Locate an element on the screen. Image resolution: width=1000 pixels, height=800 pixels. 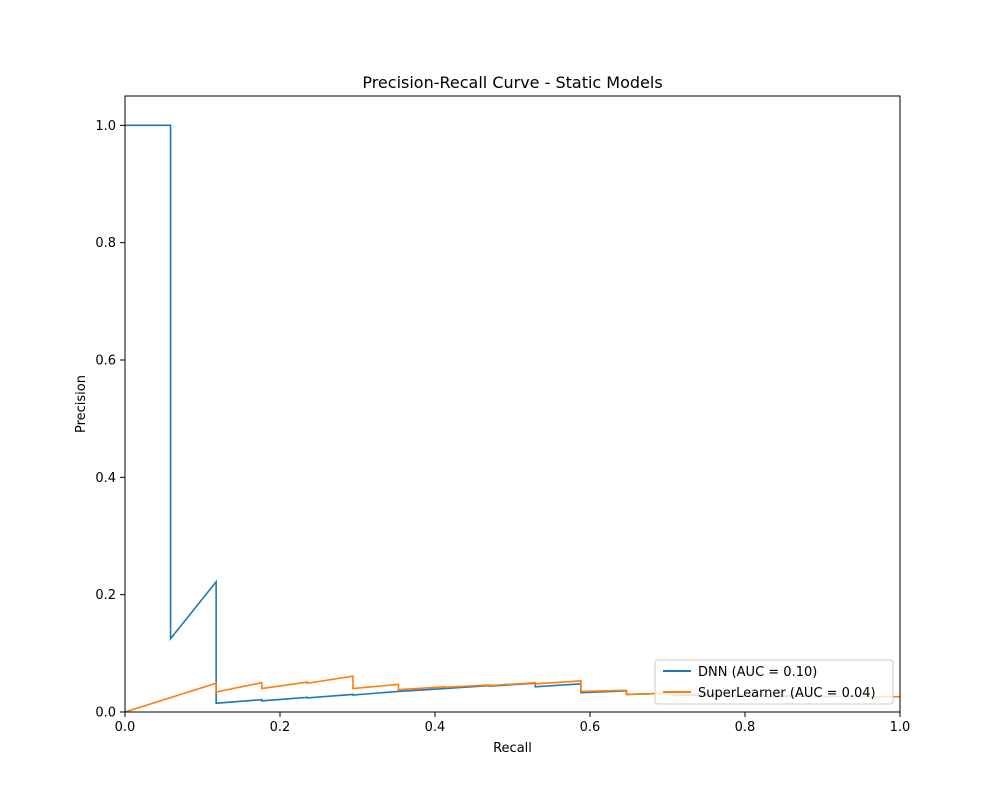
chart-title: Precision-Recall Curve - Static Models is located at coordinates (512, 82).